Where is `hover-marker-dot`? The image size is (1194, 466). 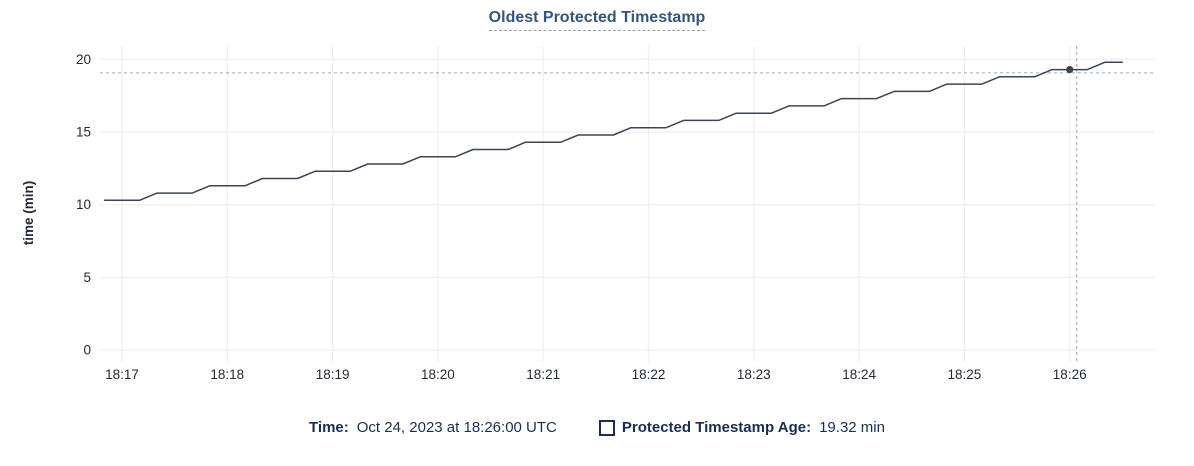 hover-marker-dot is located at coordinates (1070, 70).